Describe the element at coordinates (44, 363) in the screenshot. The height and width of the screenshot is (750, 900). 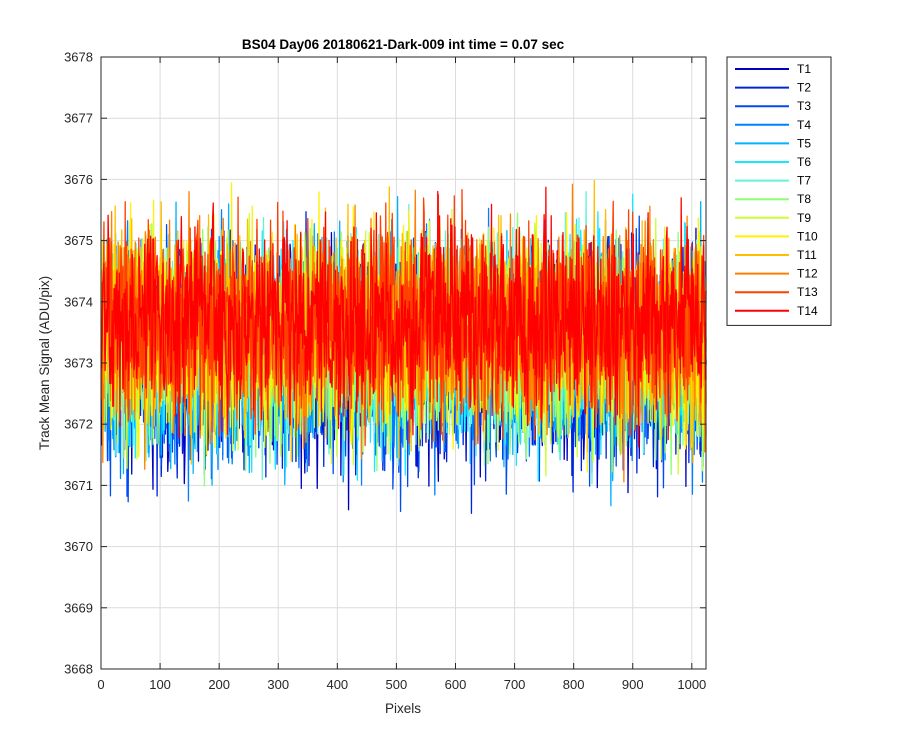
I see `y-axis-label: Track Mean Signal (ADU/pix)` at that location.